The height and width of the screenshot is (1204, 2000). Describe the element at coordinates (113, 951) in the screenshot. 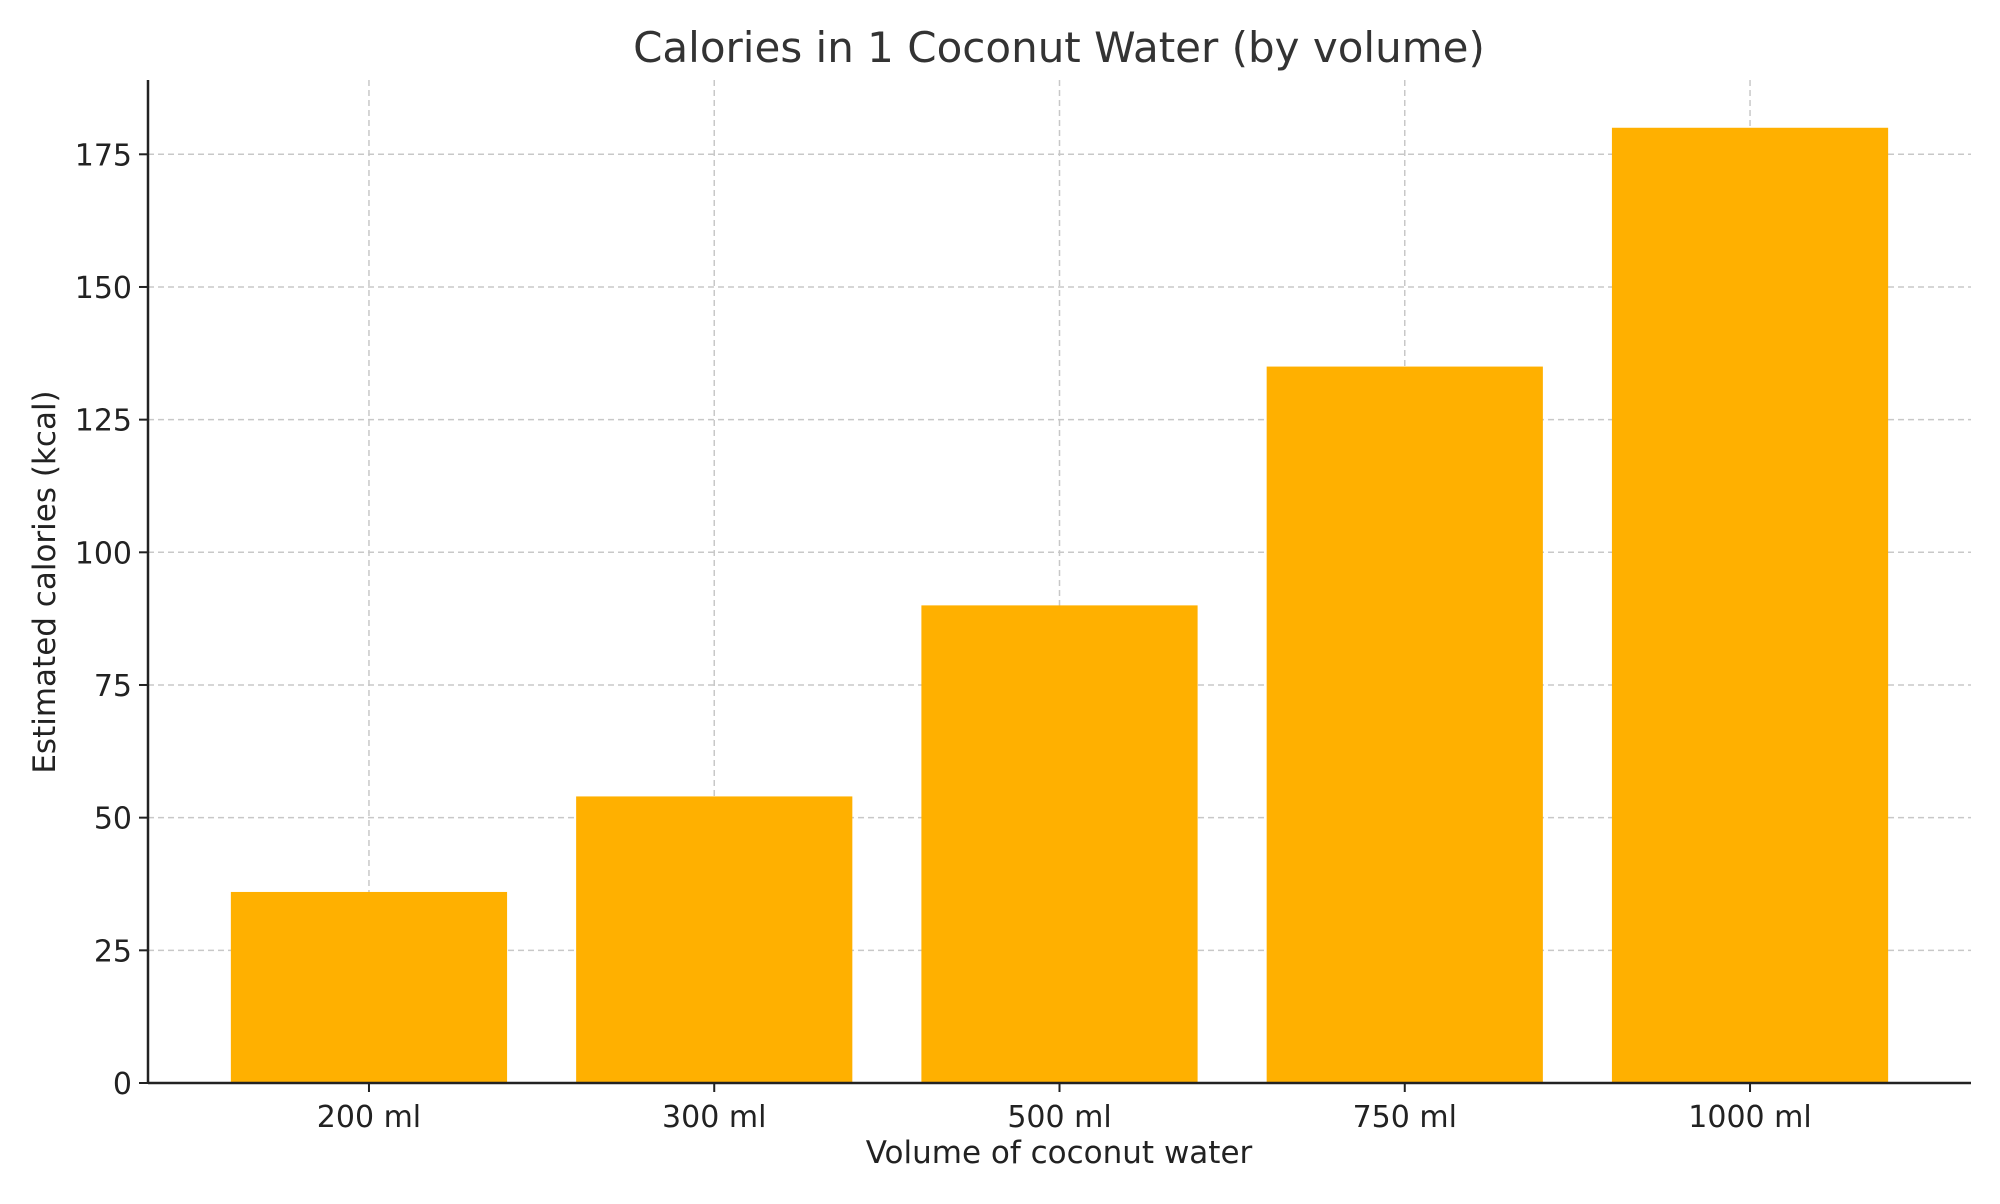

I see `y-tick-label: 25` at that location.